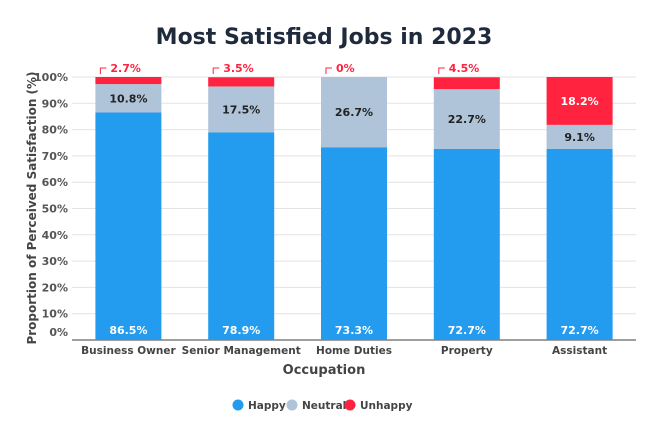  I want to click on legend-marker-unhappy, so click(350, 405).